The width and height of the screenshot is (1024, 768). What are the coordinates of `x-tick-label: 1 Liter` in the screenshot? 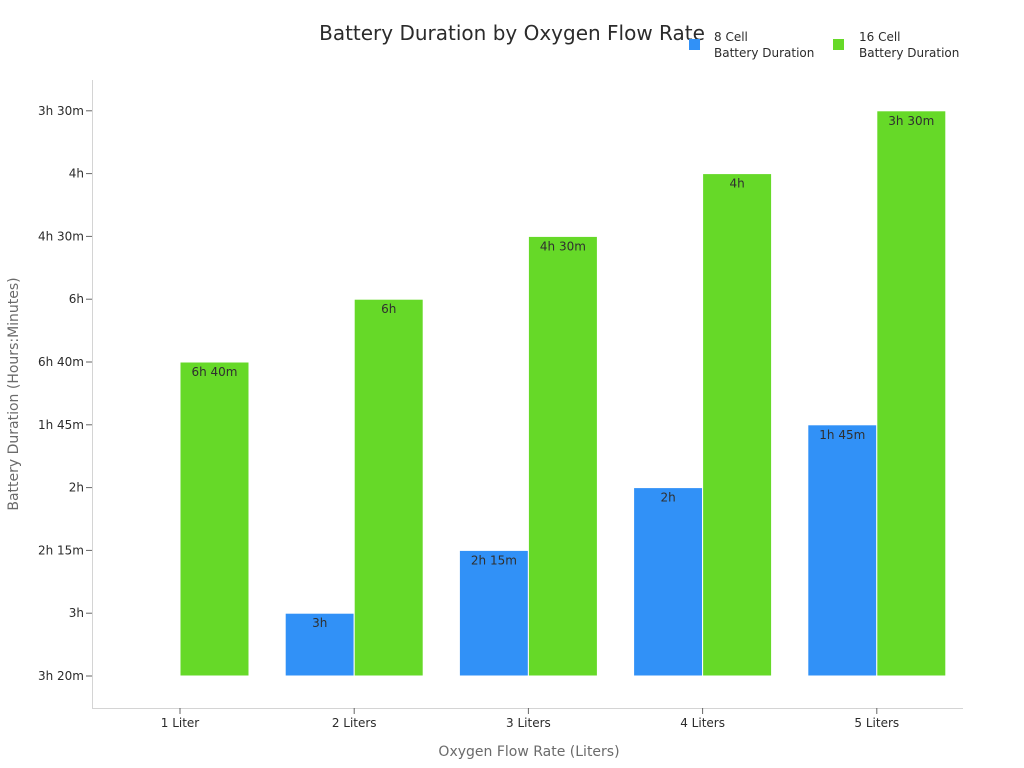 It's located at (180, 723).